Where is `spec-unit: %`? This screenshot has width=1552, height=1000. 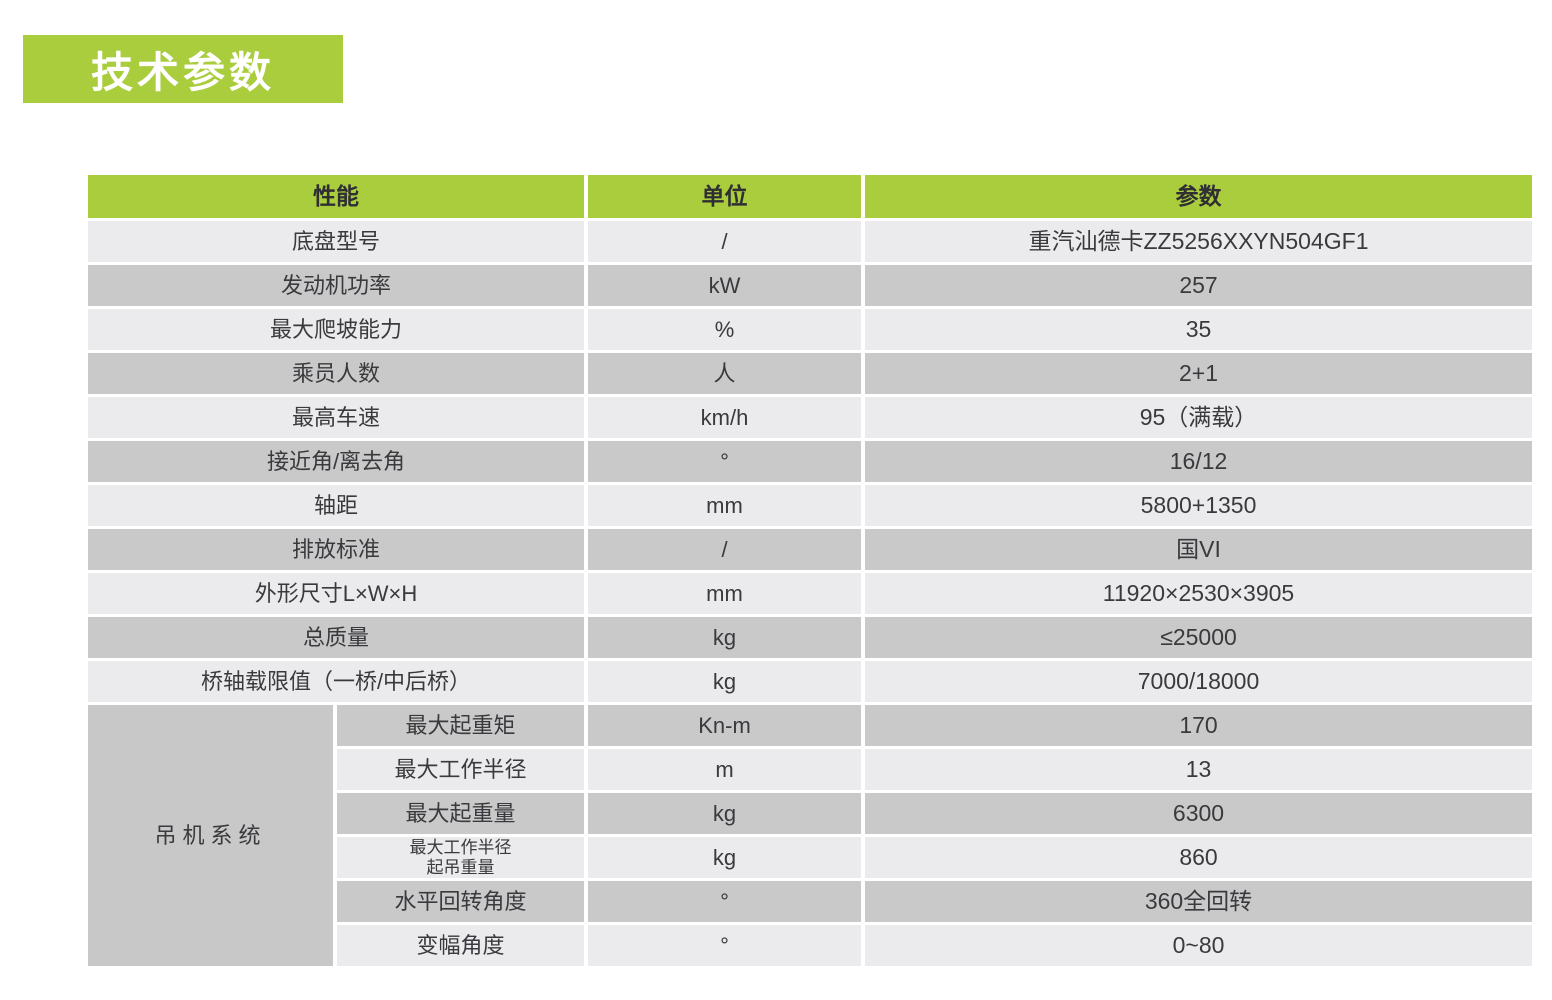 spec-unit: % is located at coordinates (724, 329).